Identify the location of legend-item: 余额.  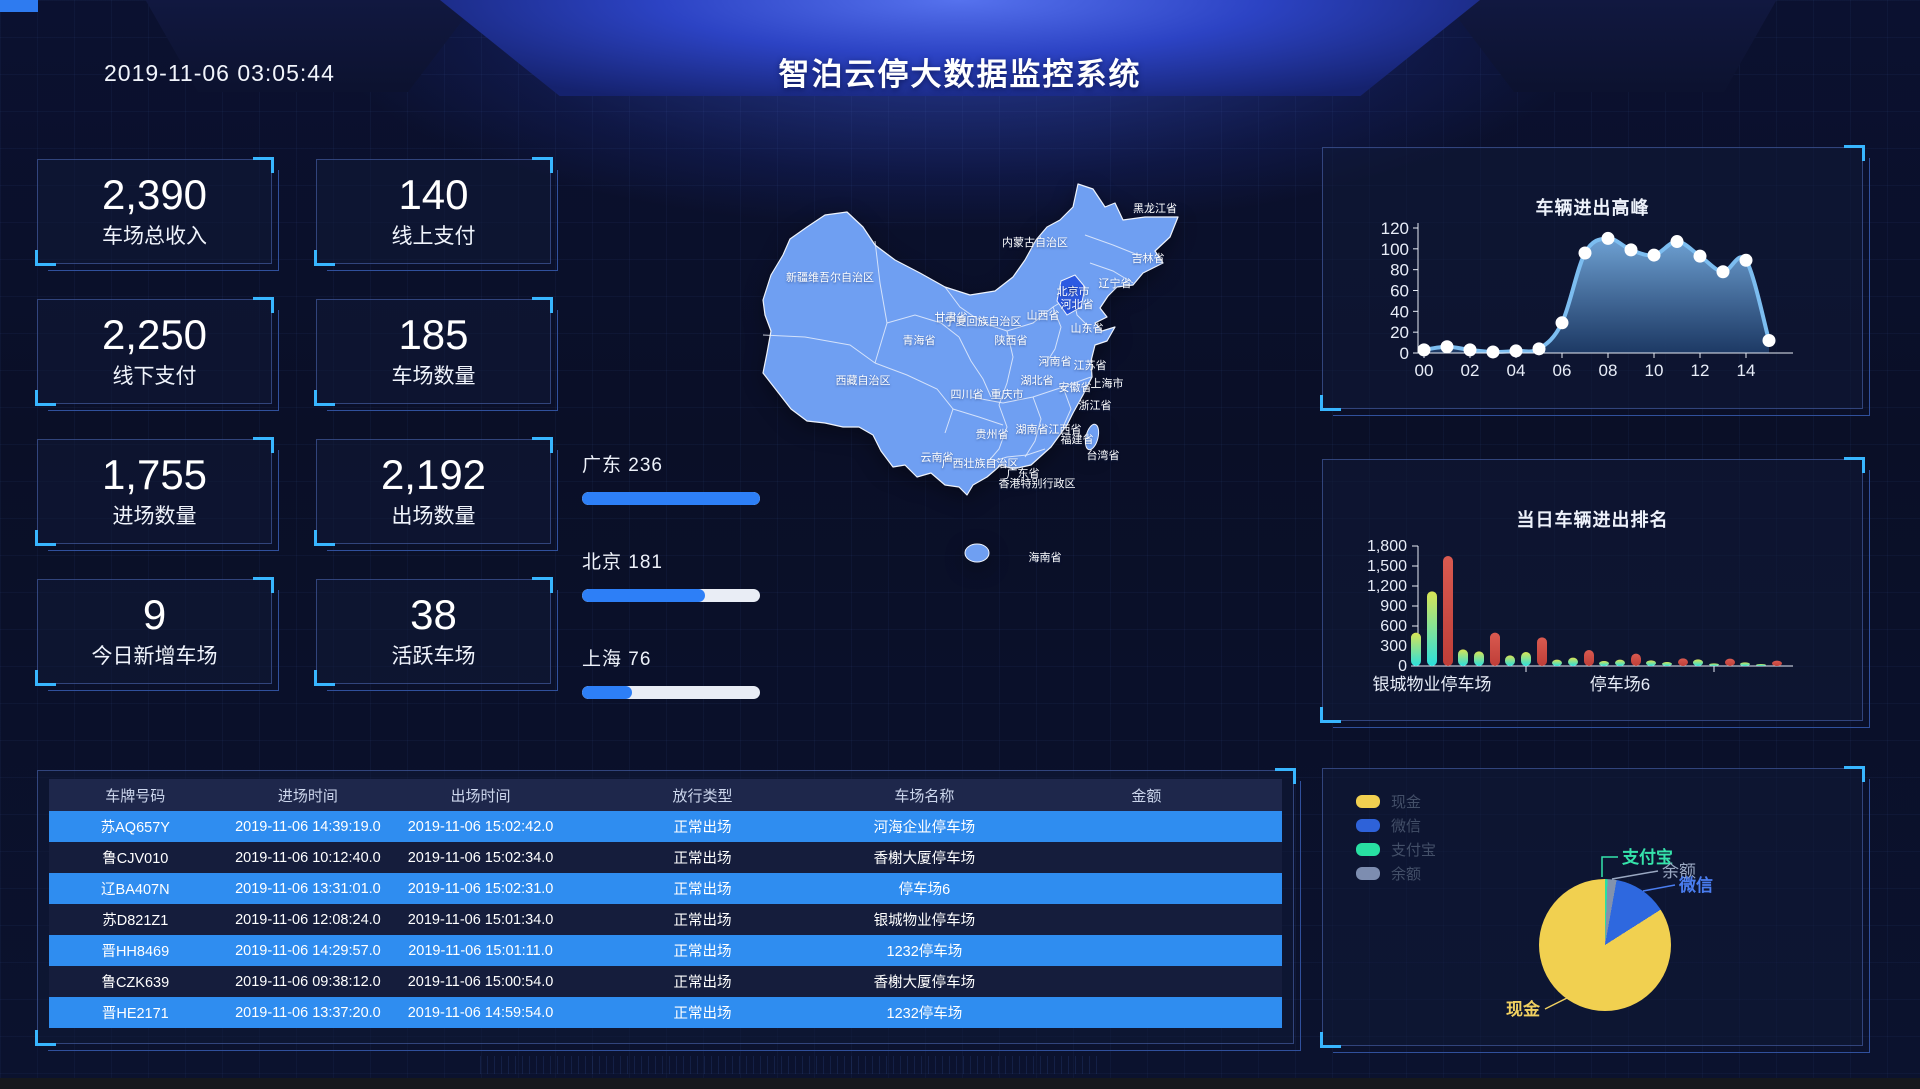
(1396, 873).